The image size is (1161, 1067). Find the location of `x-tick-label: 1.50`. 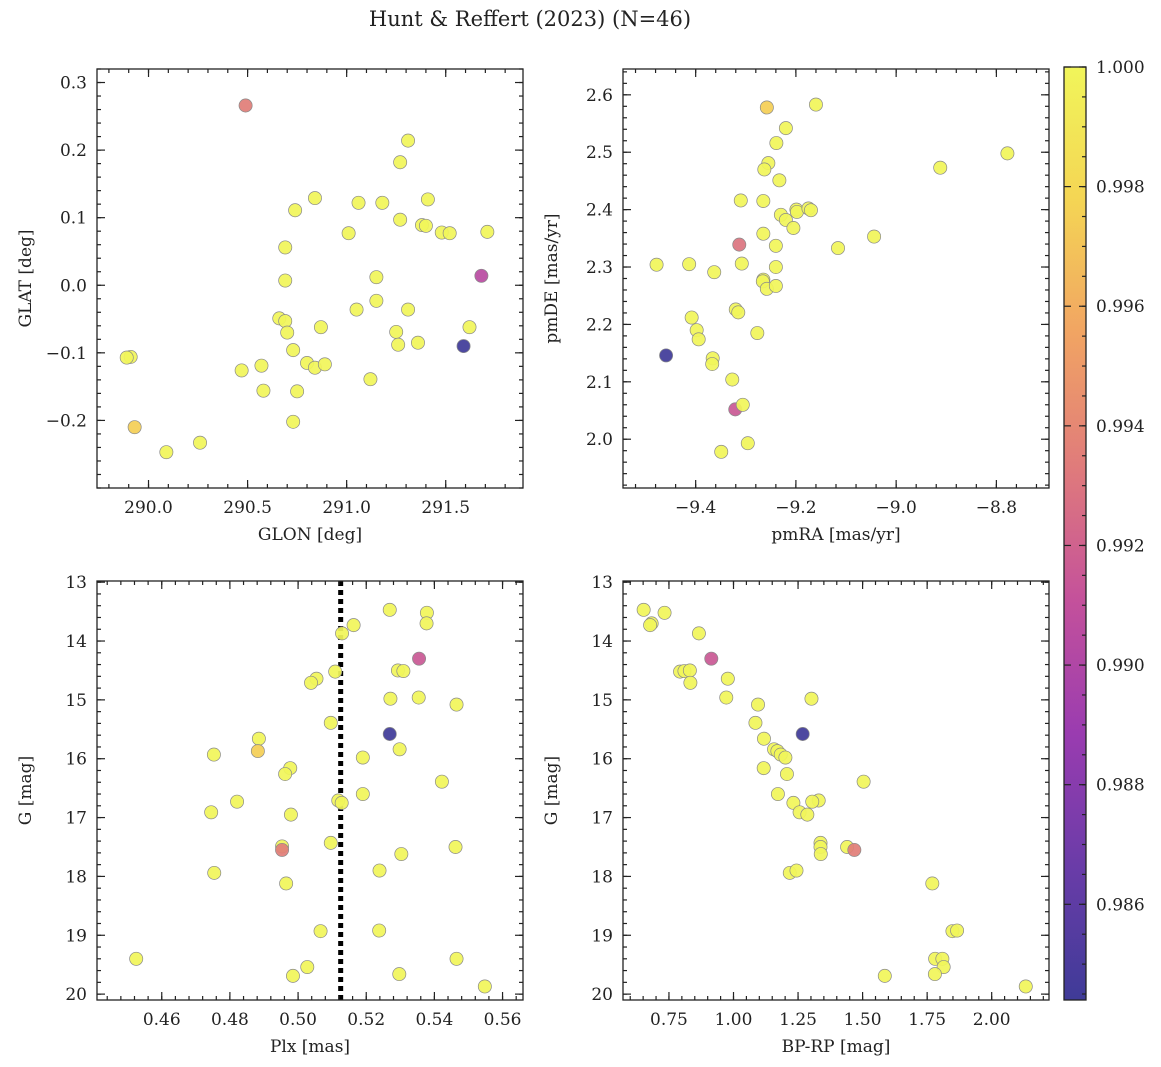

x-tick-label: 1.50 is located at coordinates (863, 1020).